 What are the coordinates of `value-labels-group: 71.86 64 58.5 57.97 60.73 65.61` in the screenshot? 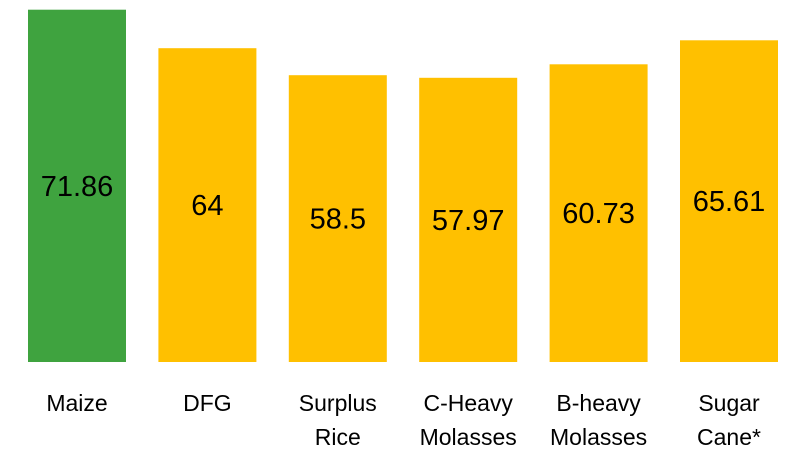 It's located at (403, 204).